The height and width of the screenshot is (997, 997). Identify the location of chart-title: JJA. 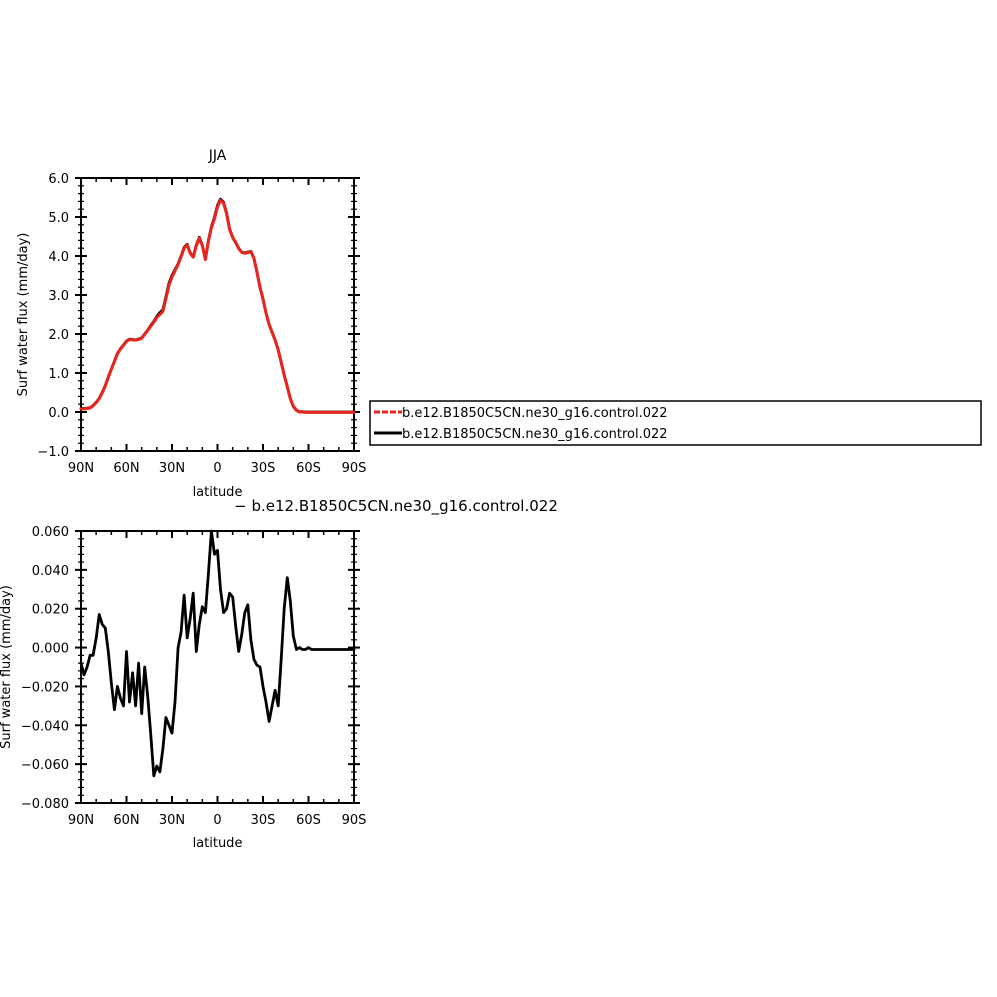
(217, 156).